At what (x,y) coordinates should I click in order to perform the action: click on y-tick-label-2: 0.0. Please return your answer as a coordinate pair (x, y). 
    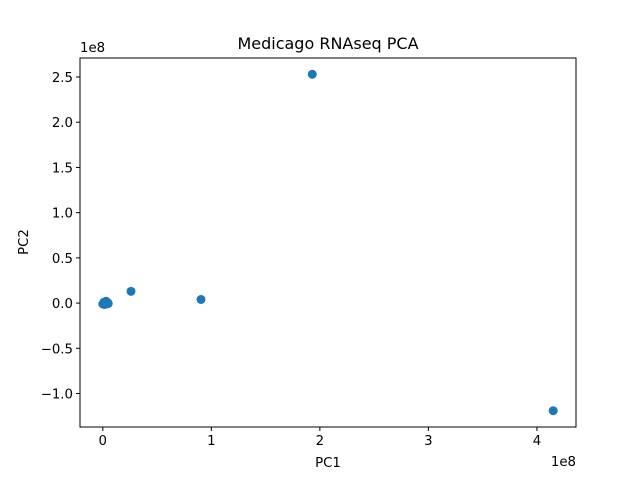
    Looking at the image, I should click on (62, 304).